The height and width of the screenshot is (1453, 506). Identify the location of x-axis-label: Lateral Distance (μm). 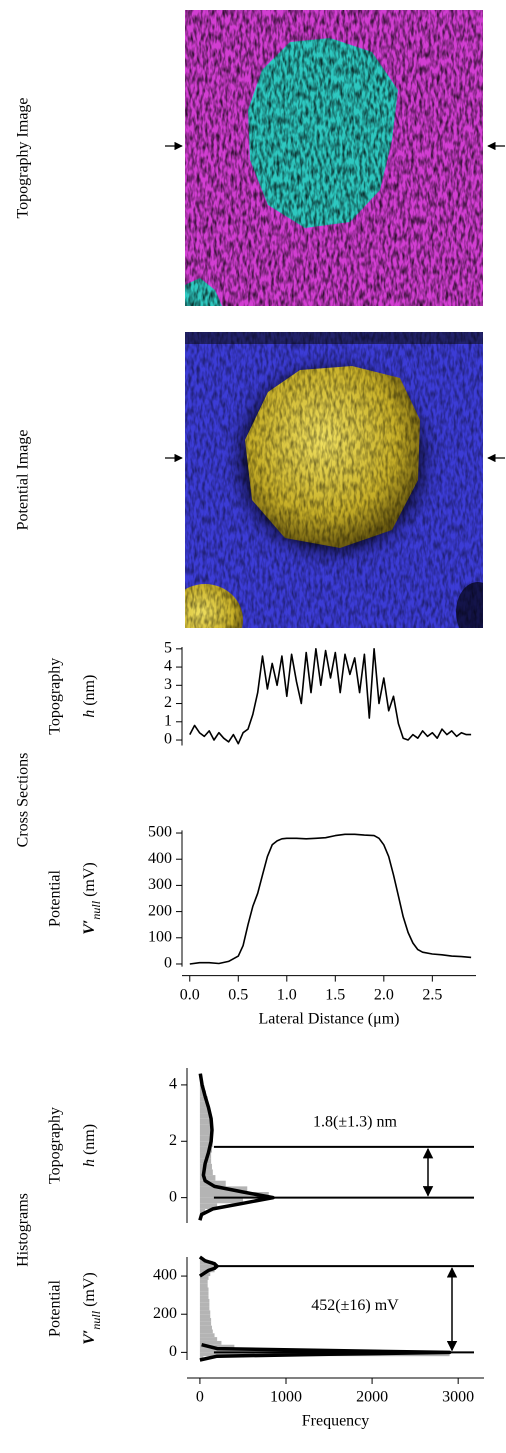
(329, 1018).